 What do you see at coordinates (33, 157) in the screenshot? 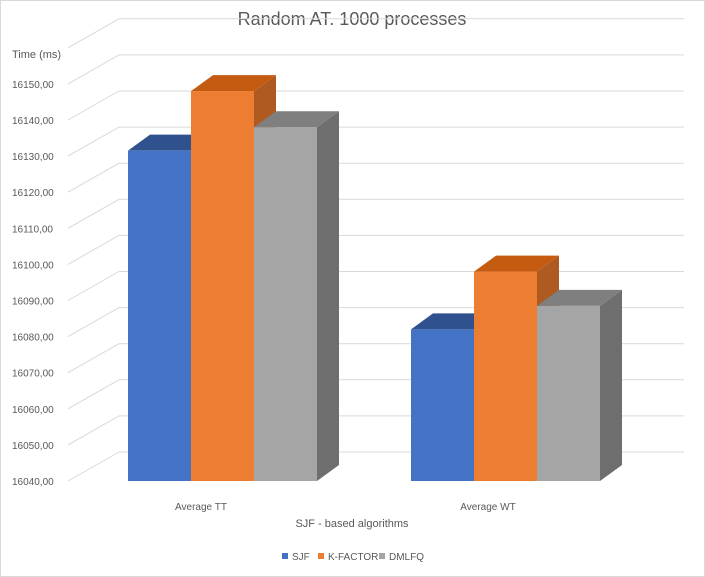
I see `y-tick-label: 16130,00` at bounding box center [33, 157].